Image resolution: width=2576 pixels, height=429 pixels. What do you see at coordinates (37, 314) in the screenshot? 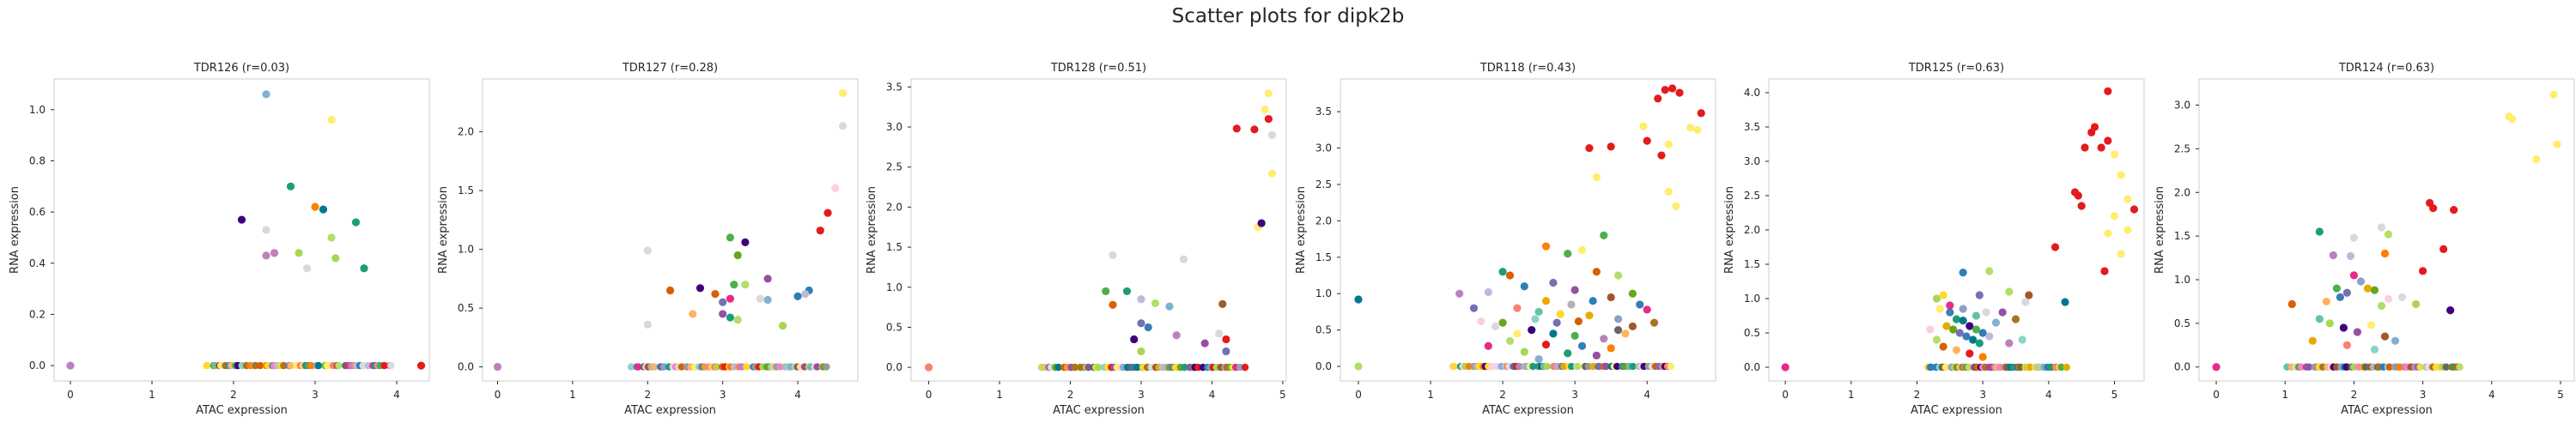
I see `y-tick-label: 0.2` at bounding box center [37, 314].